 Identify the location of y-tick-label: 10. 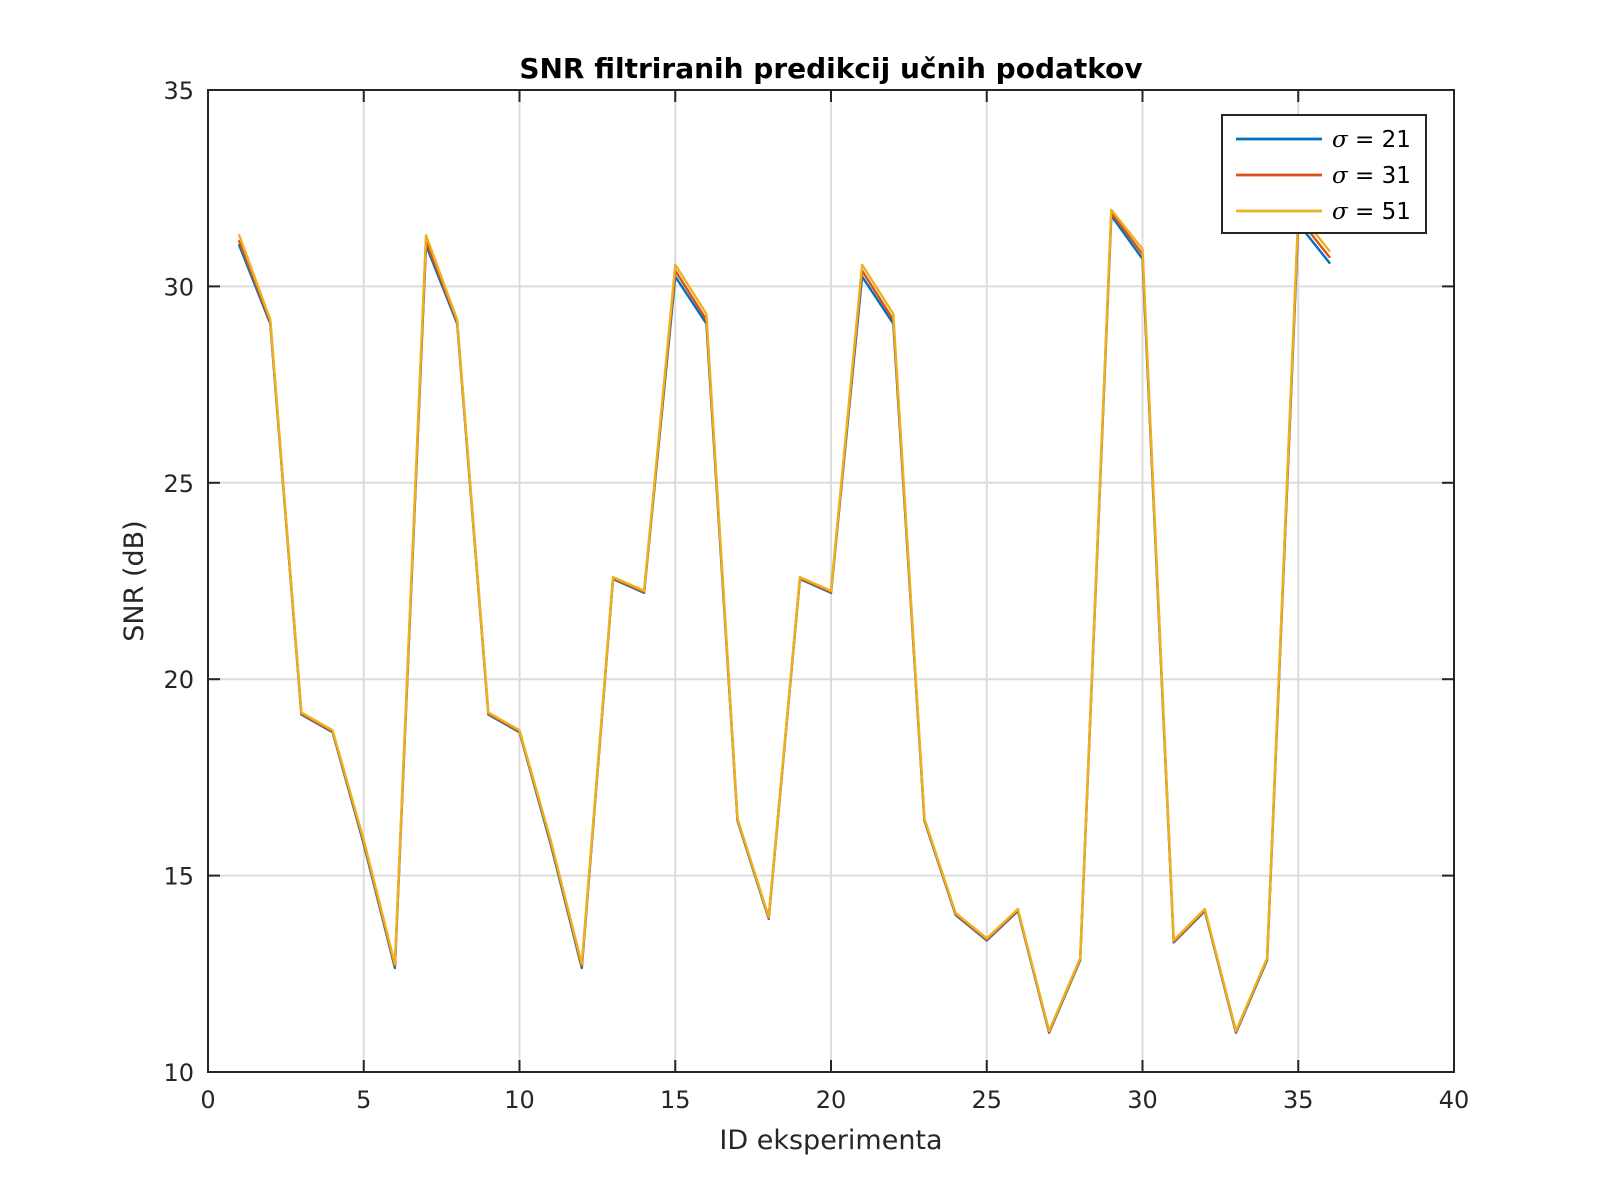
(178, 1073).